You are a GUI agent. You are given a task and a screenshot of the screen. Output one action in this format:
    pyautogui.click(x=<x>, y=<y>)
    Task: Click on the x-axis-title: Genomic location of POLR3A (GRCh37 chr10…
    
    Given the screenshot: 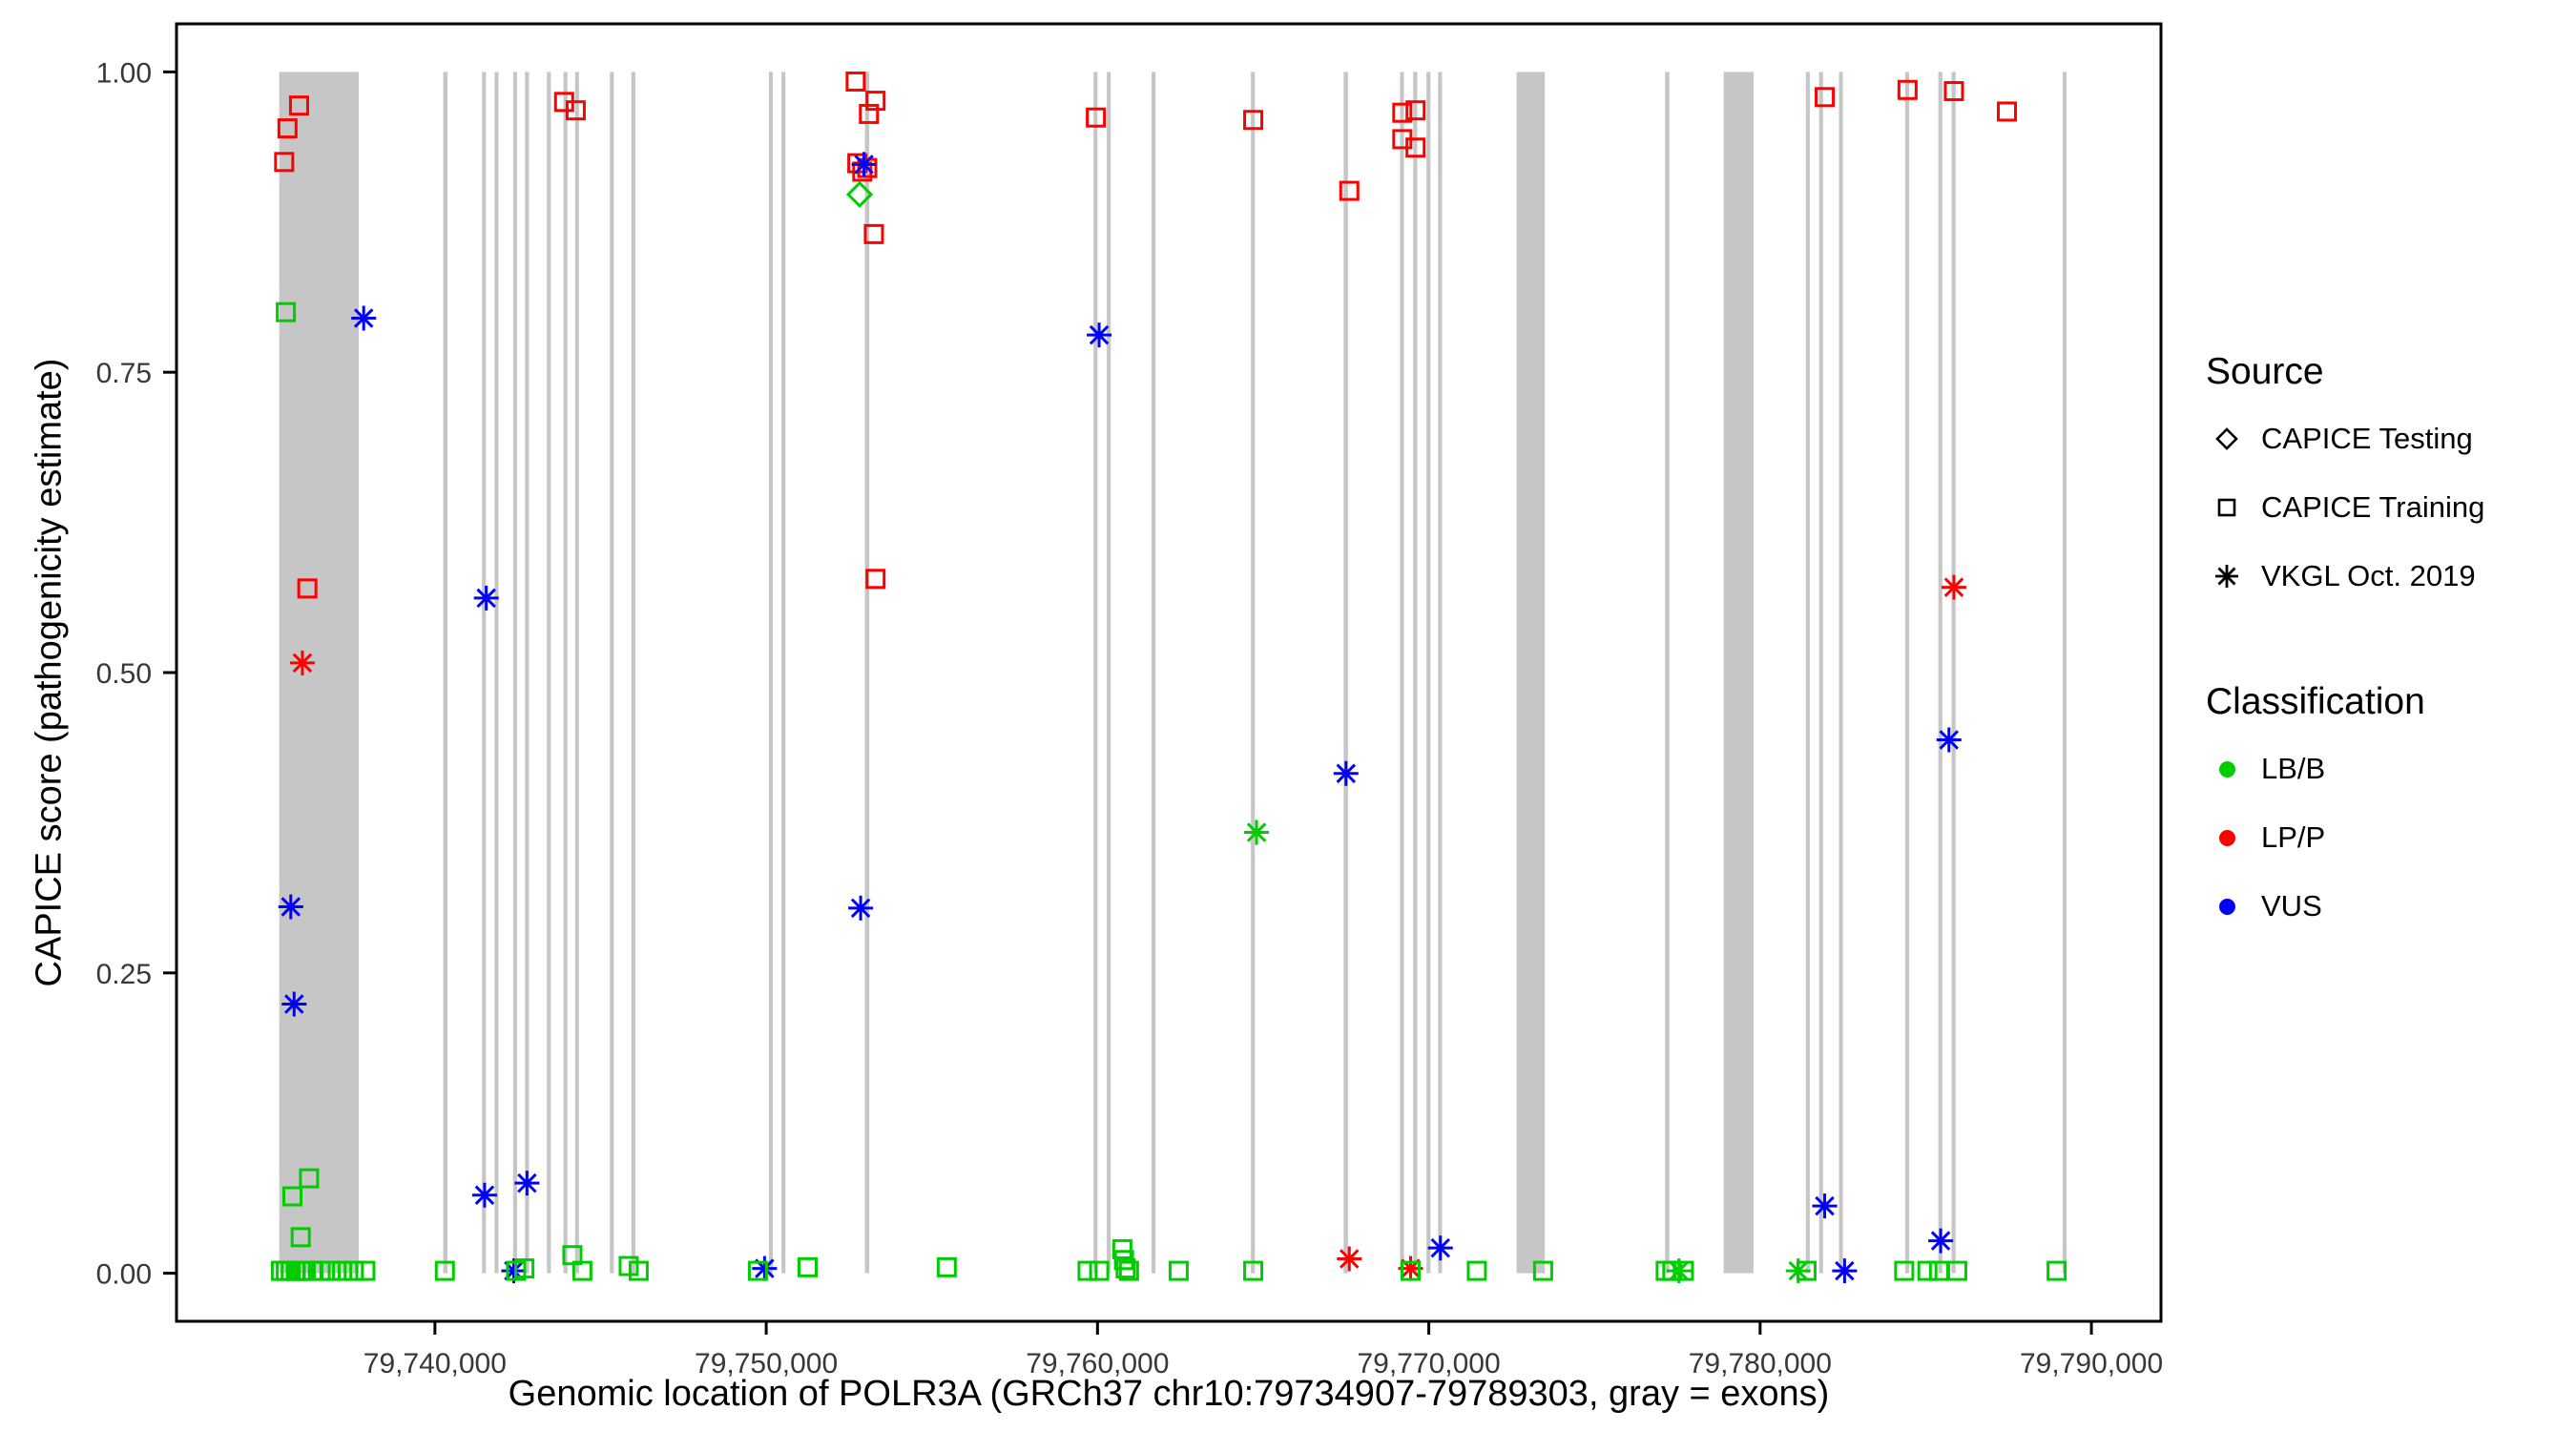 What is the action you would take?
    pyautogui.click(x=1169, y=1394)
    